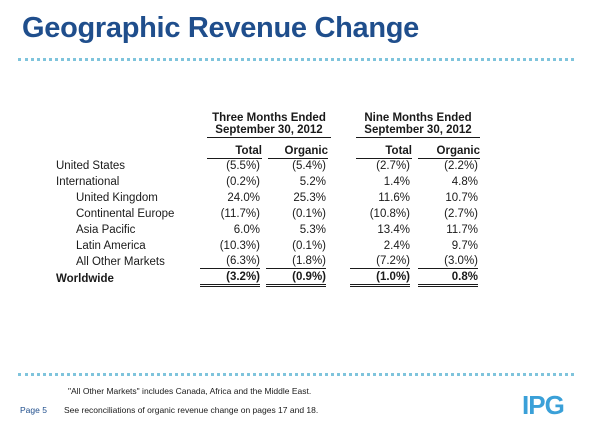 The image size is (590, 434). Describe the element at coordinates (243, 198) in the screenshot. I see `cell-total-3m: 24.0%` at that location.